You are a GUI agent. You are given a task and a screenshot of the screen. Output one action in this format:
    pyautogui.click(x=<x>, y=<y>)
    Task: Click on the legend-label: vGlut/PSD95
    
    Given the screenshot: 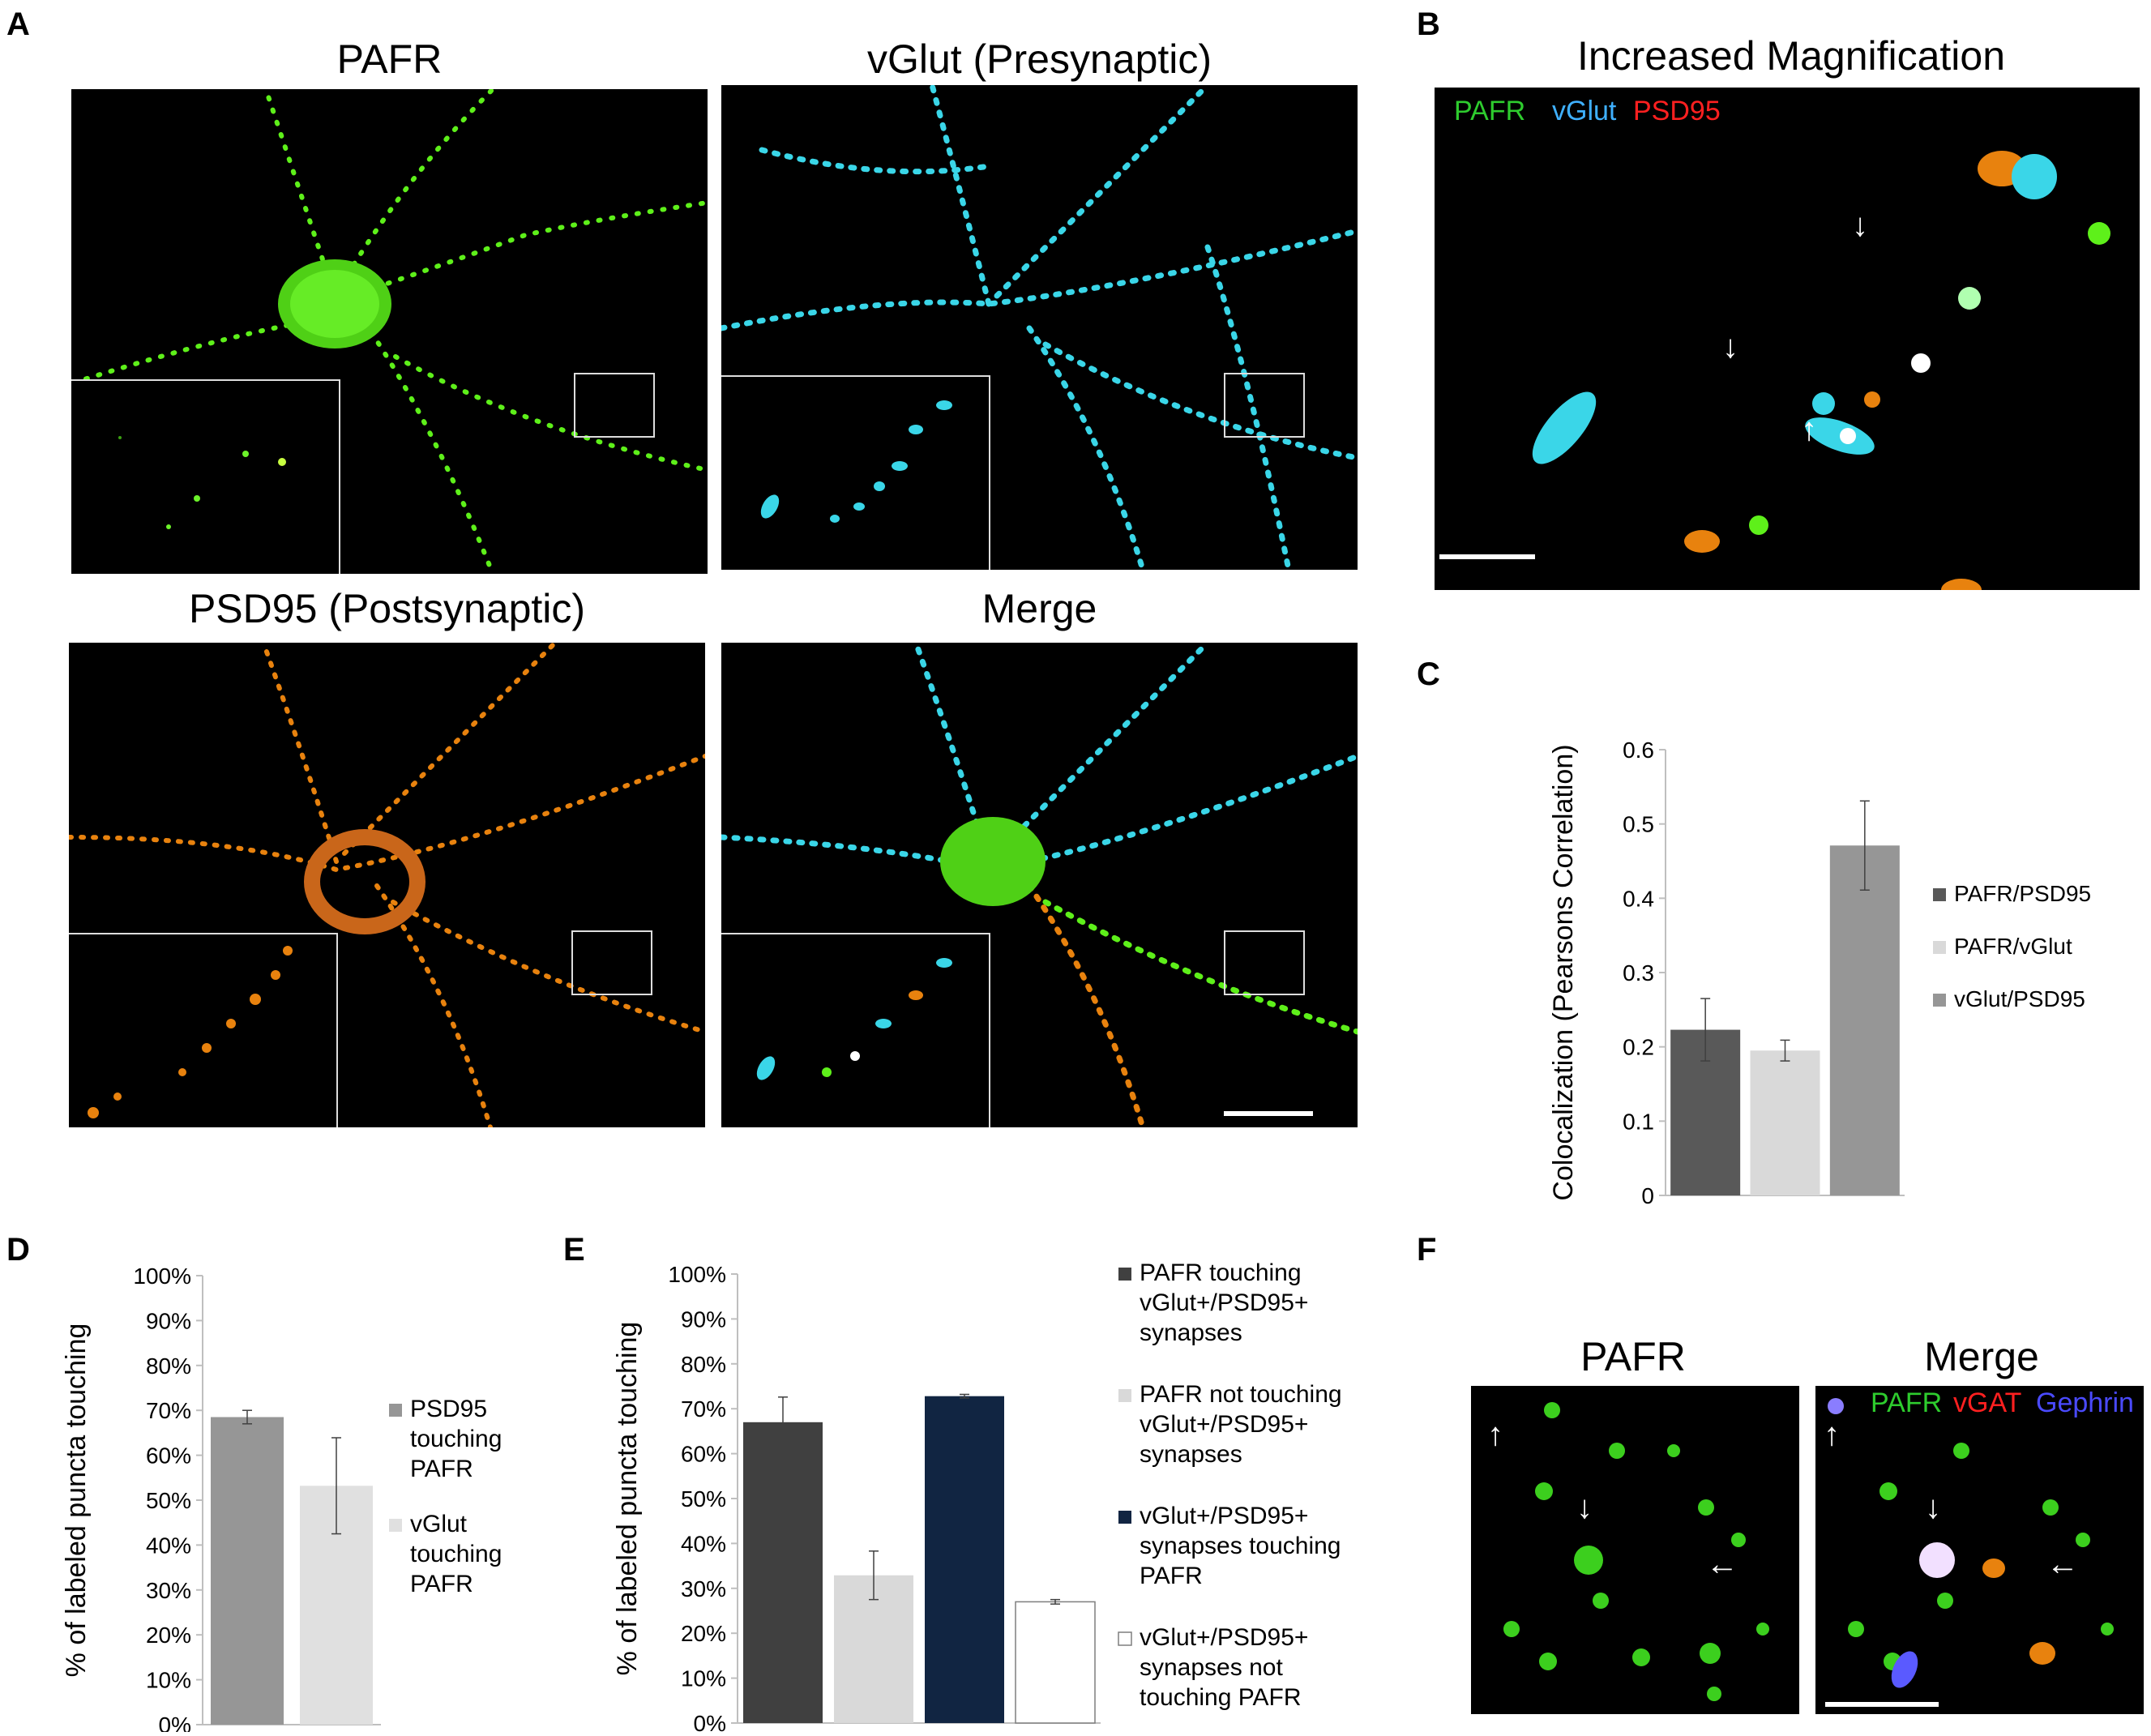 What is the action you would take?
    pyautogui.click(x=2019, y=999)
    